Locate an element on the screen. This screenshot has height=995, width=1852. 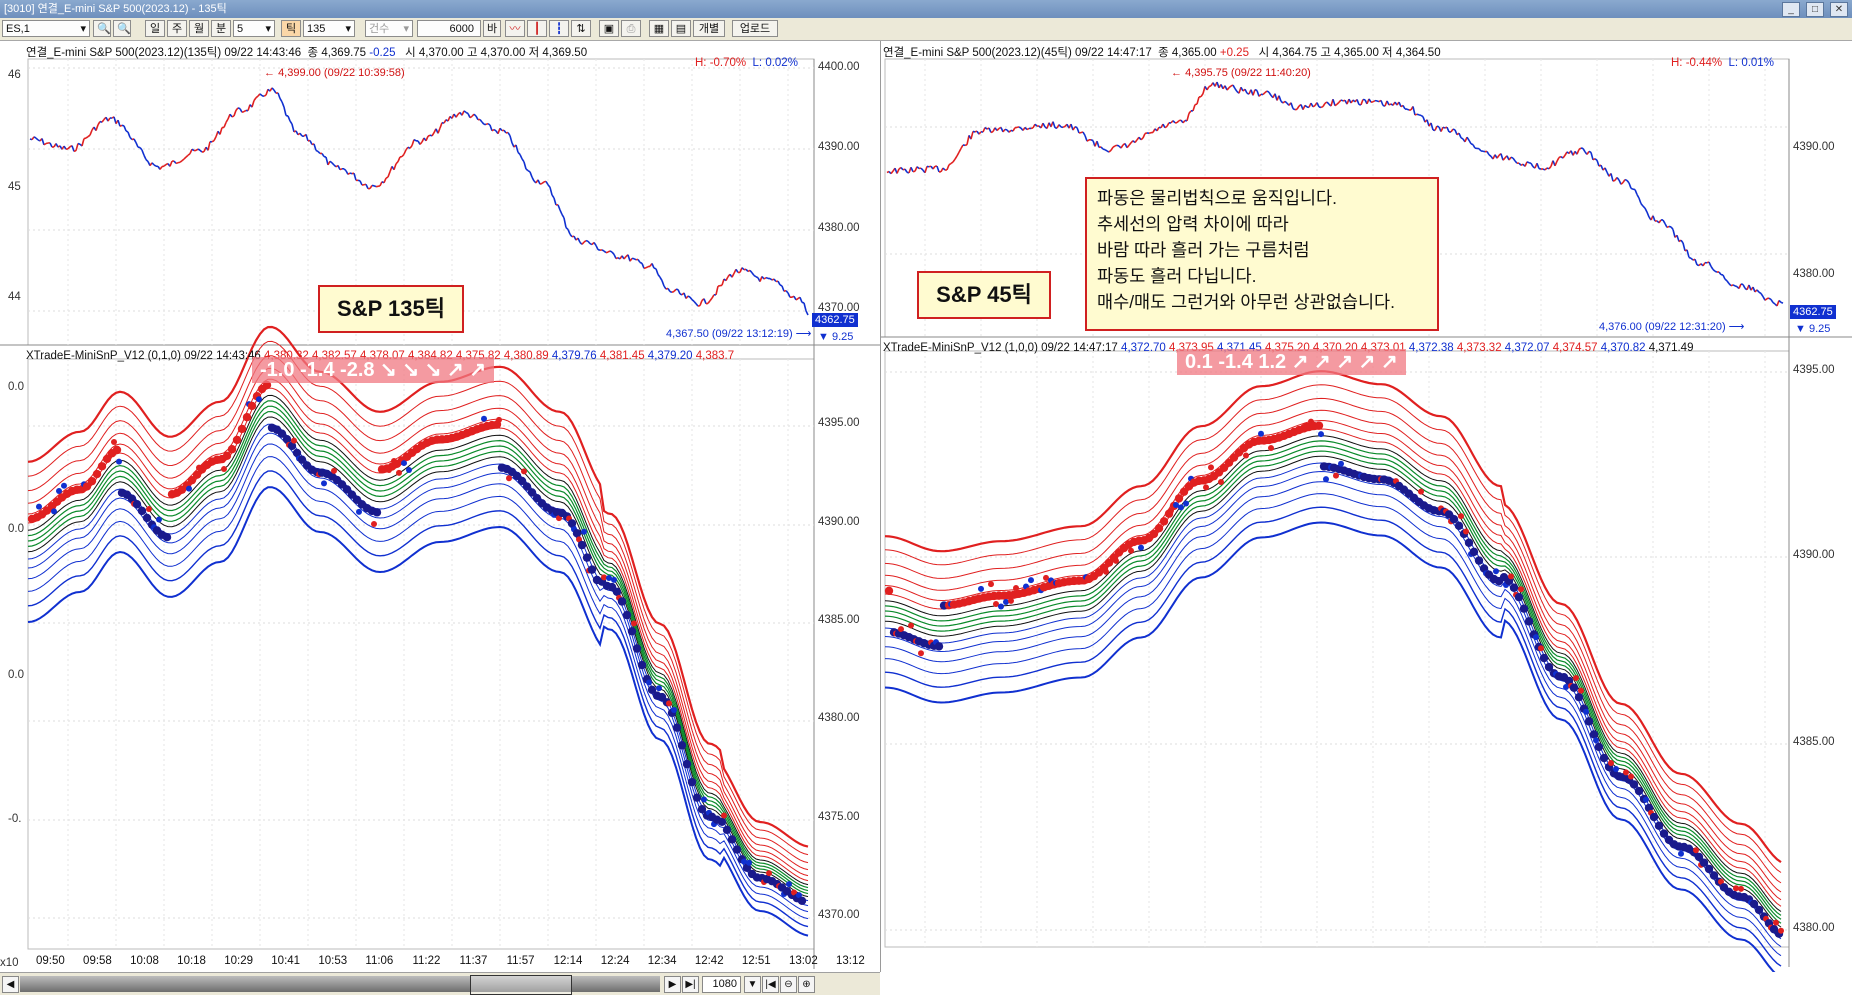
scroll-right-icon: ▶ is located at coordinates (672, 984).